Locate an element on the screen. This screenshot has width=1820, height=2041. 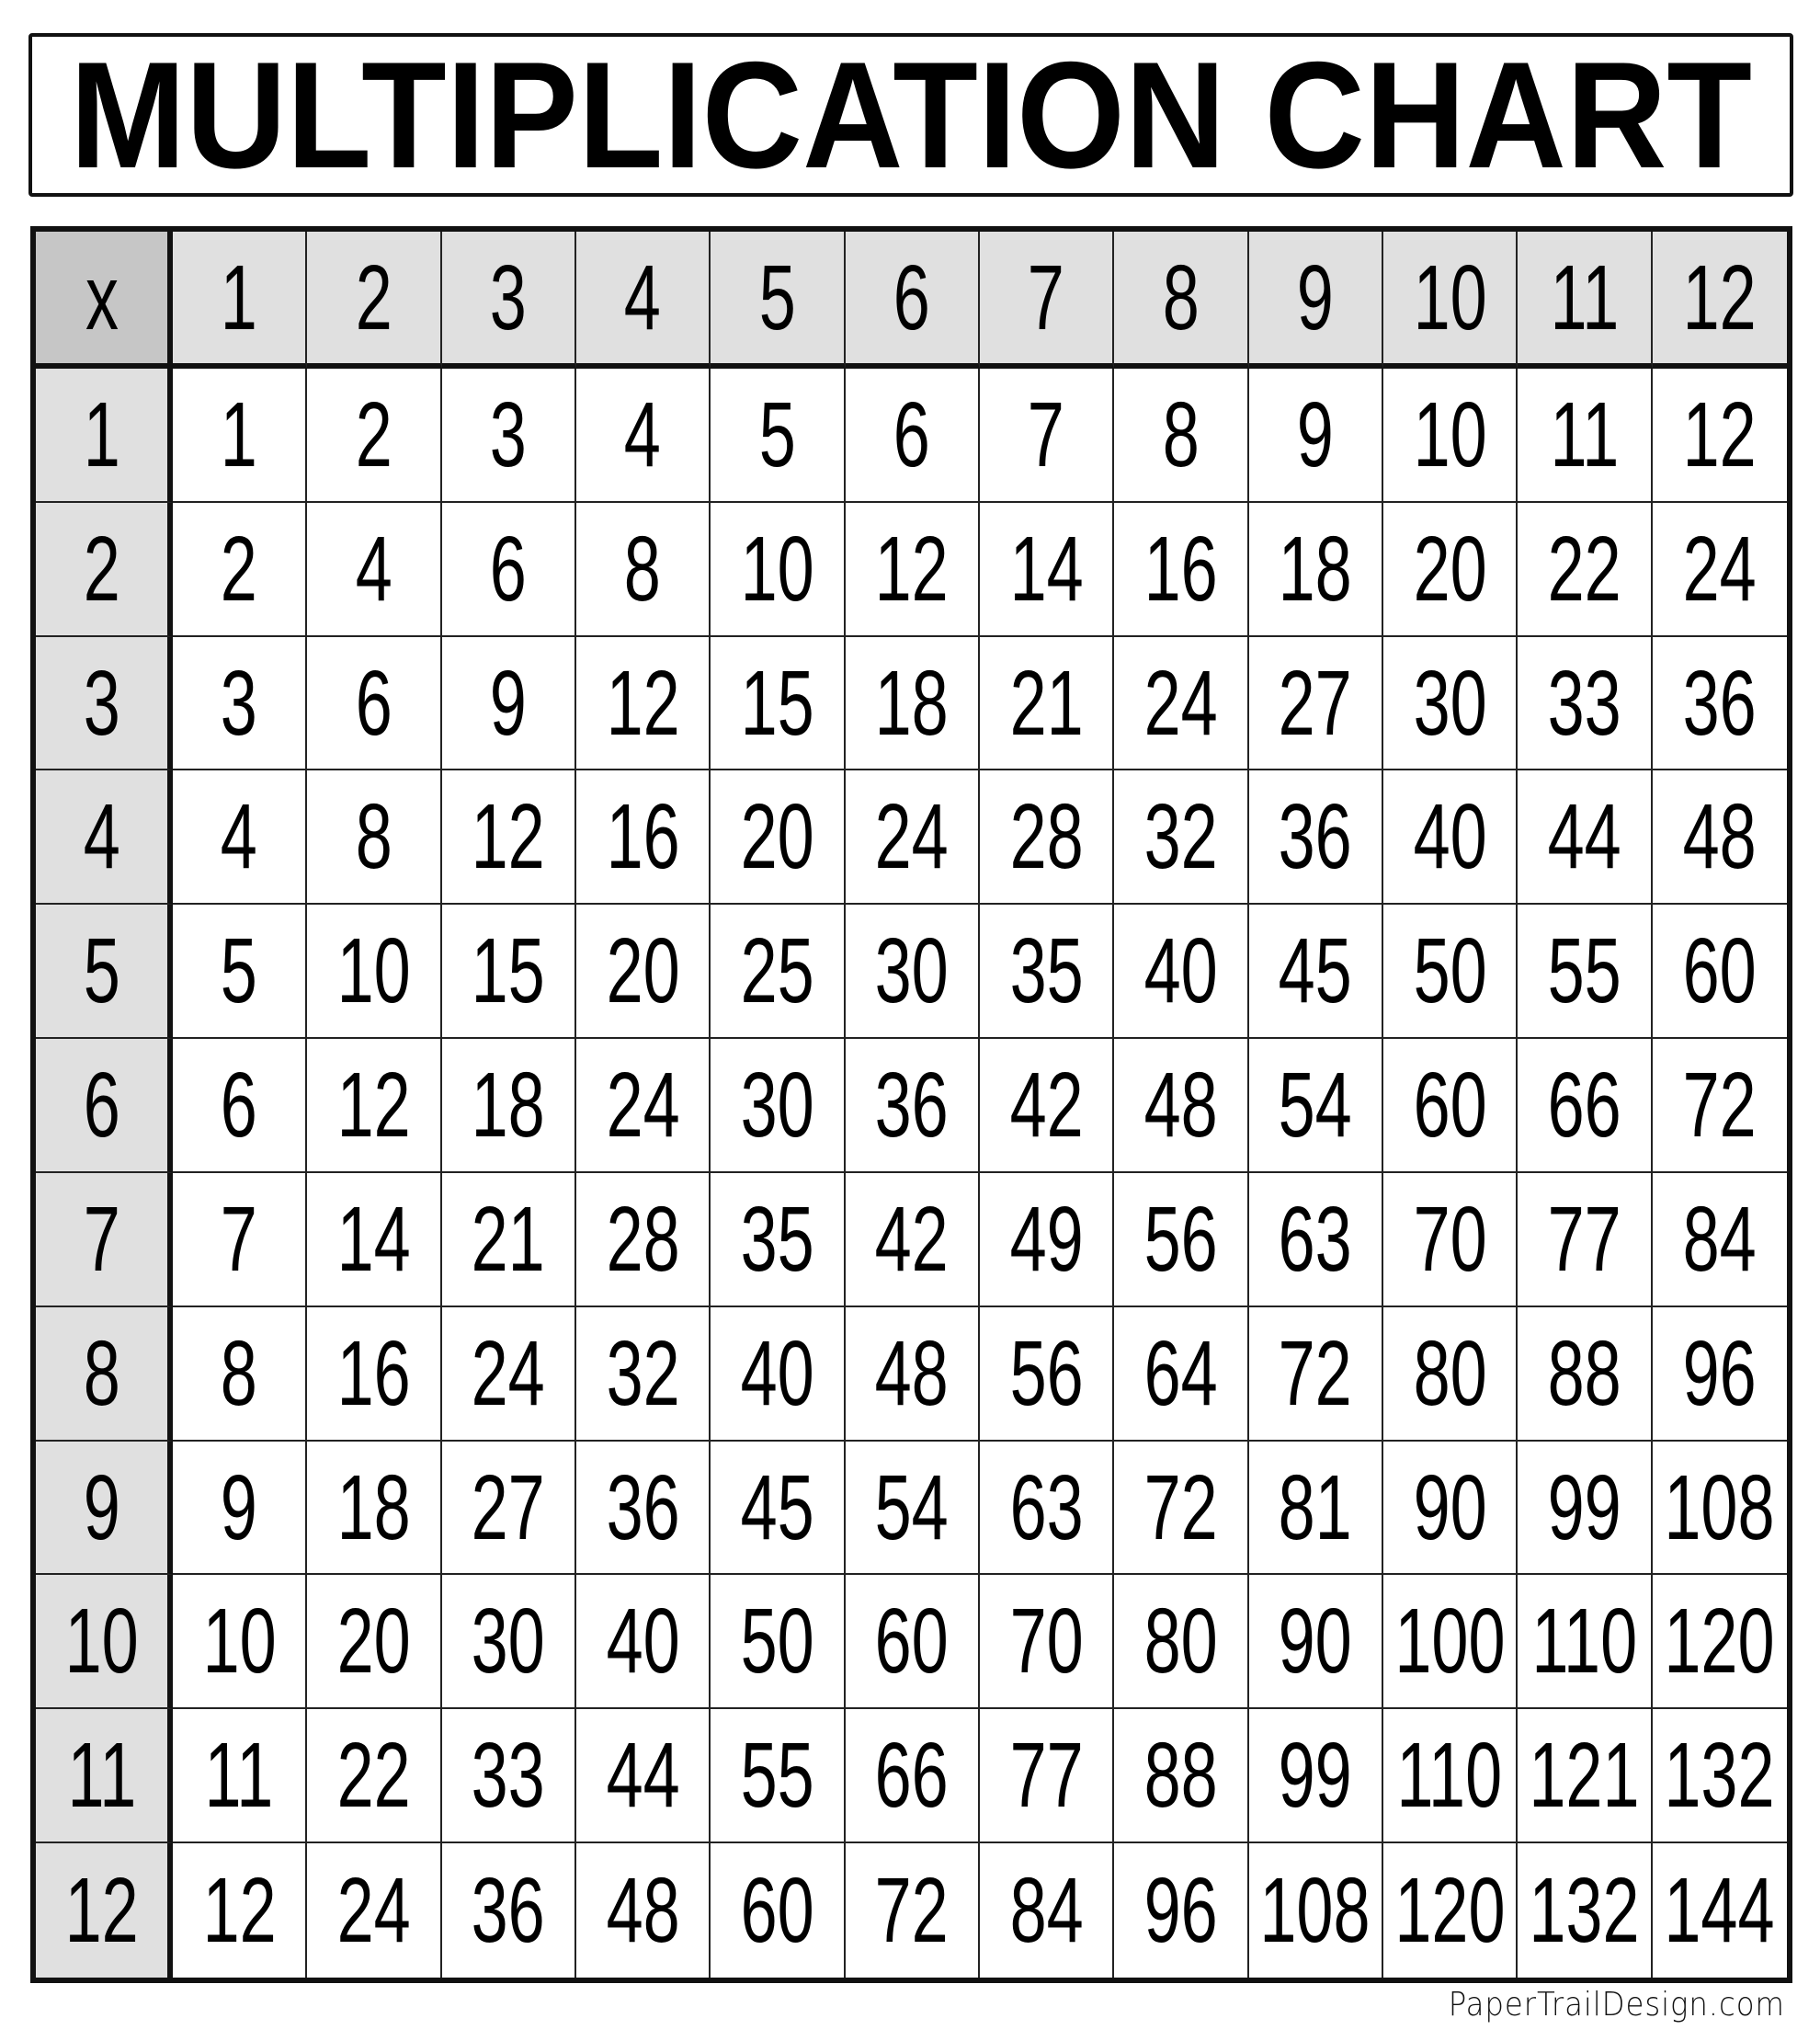
column-header-text: 1 is located at coordinates (239, 297).